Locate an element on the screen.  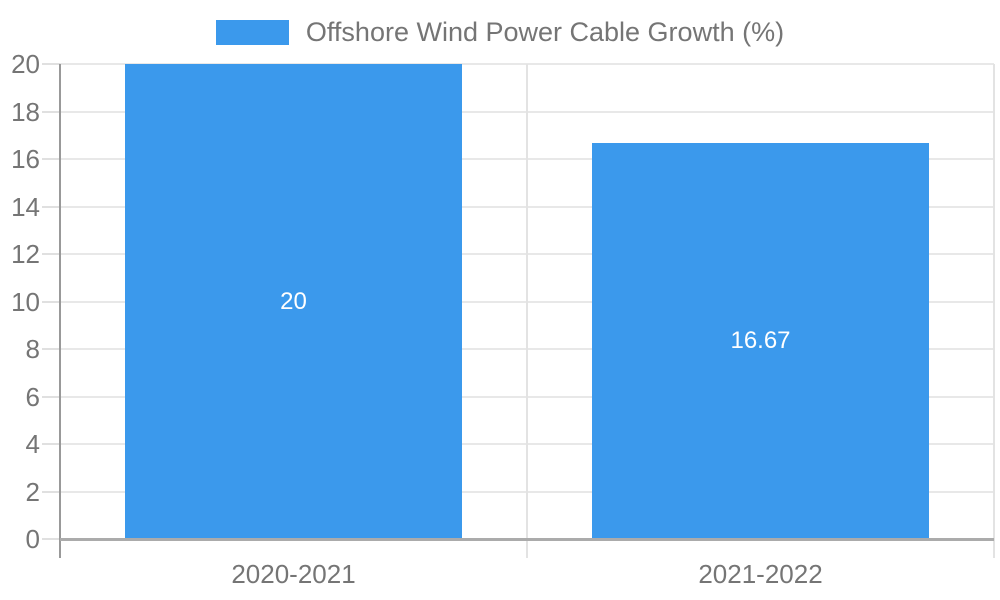
y-tick-label: 20 is located at coordinates (25, 64).